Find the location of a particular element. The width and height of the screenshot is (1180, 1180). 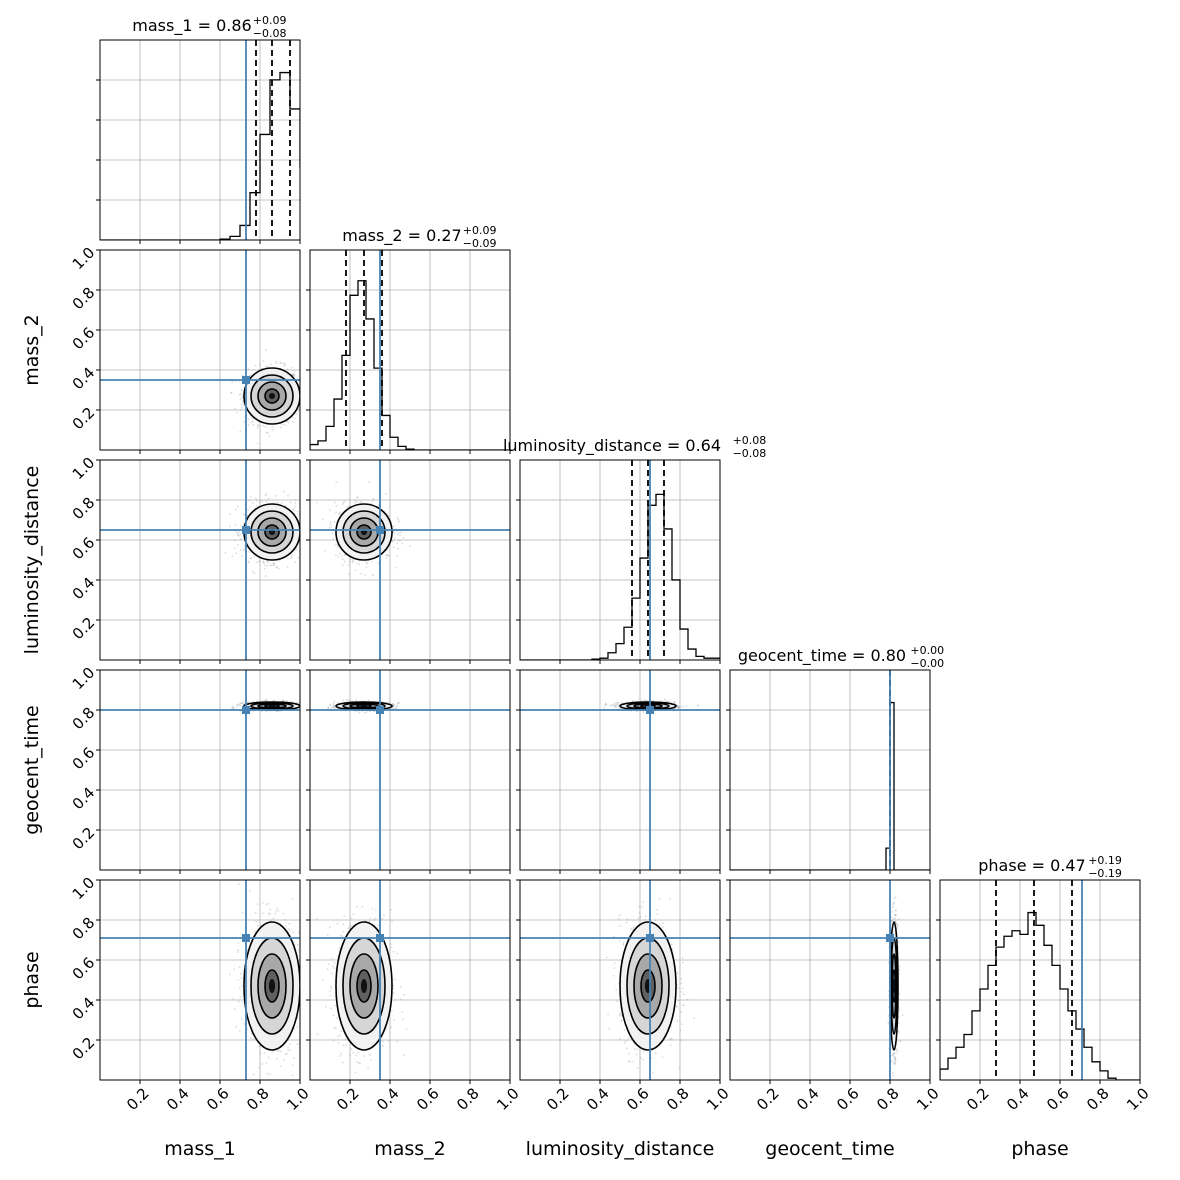

panel-title: mass_1 = 0.86 is located at coordinates (191, 26).